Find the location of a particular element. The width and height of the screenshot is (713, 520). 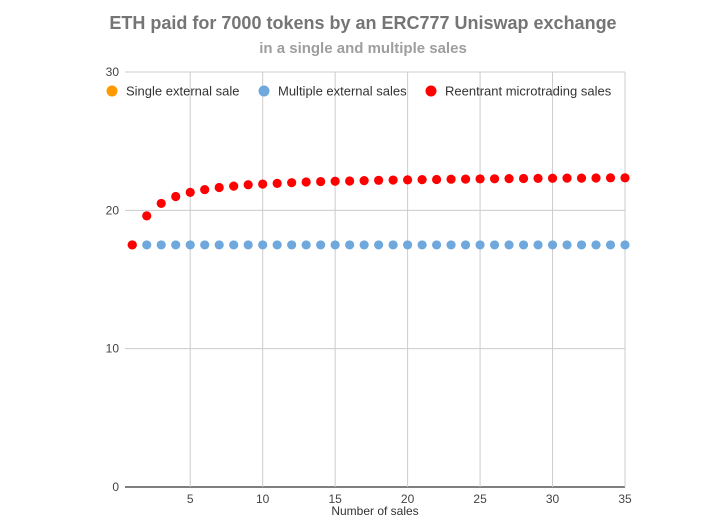

x-tick-label: 10 is located at coordinates (263, 499).